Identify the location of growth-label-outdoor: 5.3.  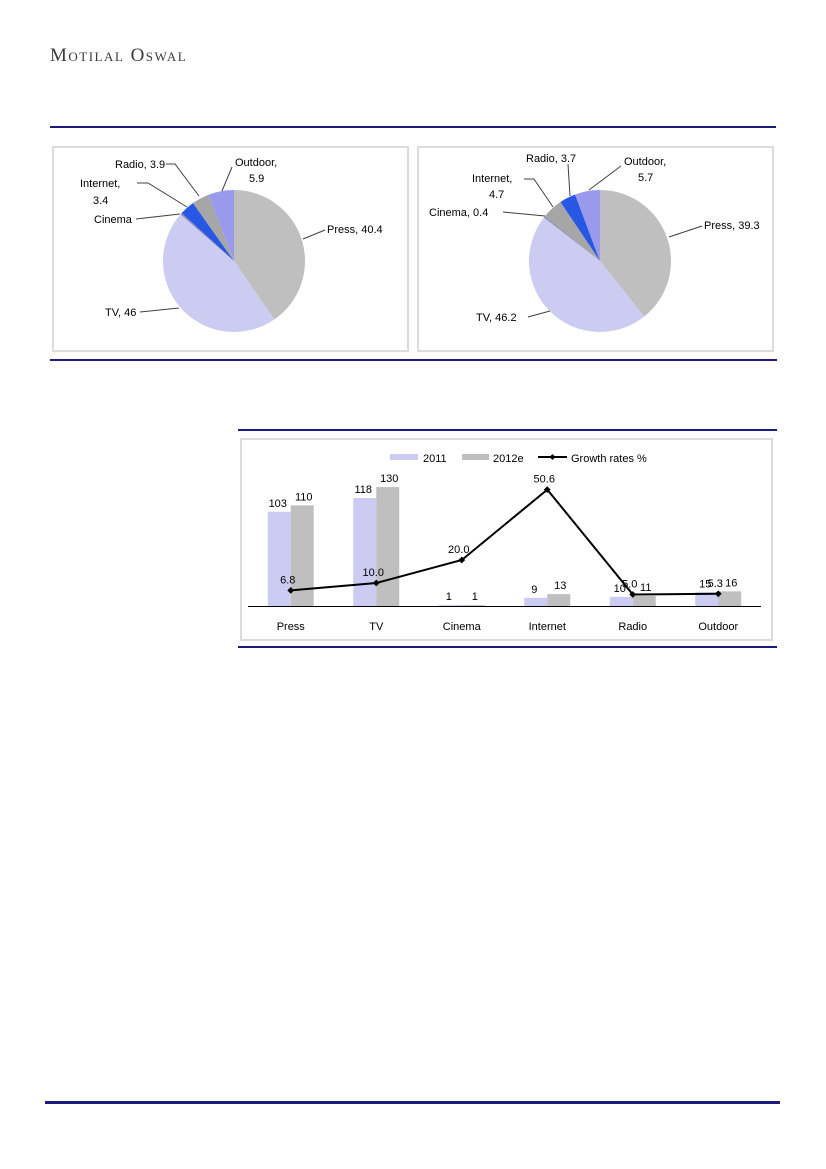
(715, 584).